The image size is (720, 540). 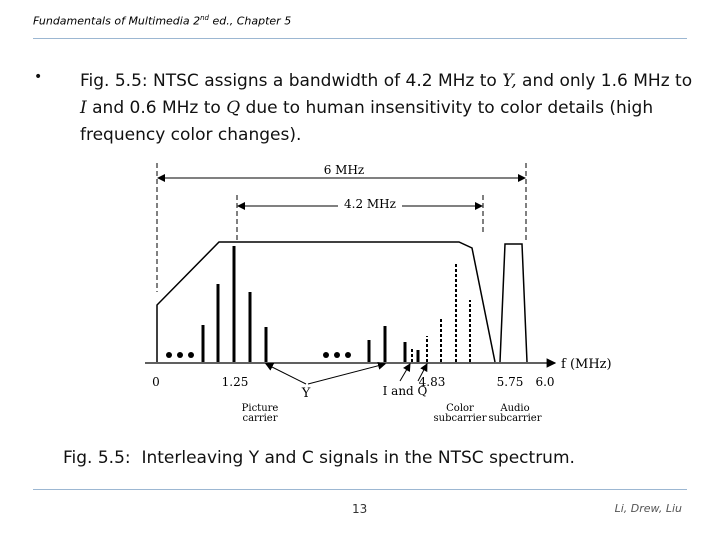 What do you see at coordinates (586, 364) in the screenshot?
I see `axis-label: f (MHz)` at bounding box center [586, 364].